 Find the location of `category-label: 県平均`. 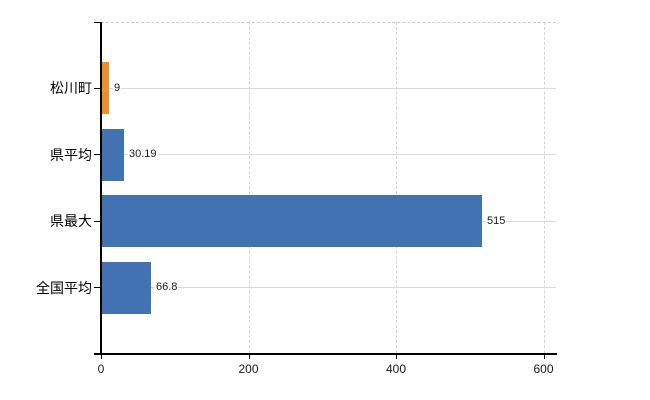

category-label: 県平均 is located at coordinates (71, 154).